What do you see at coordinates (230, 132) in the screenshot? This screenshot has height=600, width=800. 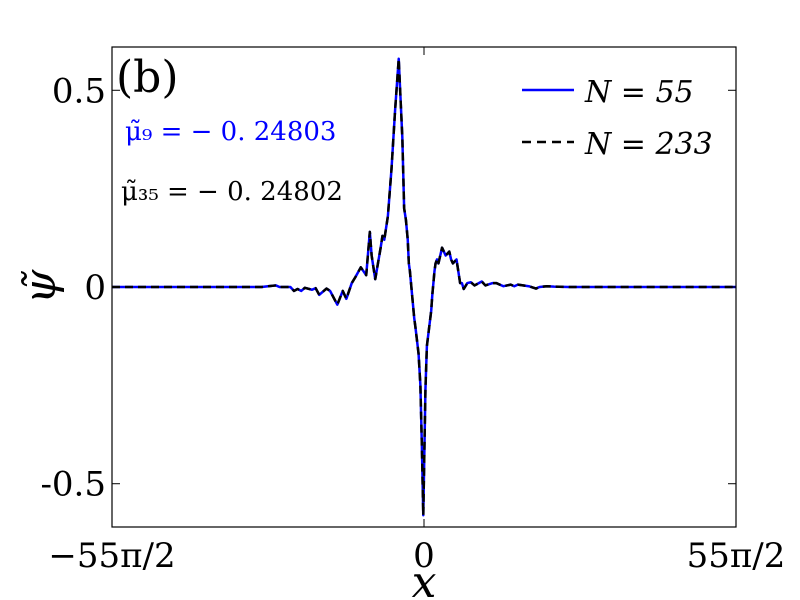 I see `annotation-mu9: μ̃₉ = − 0. 24803` at bounding box center [230, 132].